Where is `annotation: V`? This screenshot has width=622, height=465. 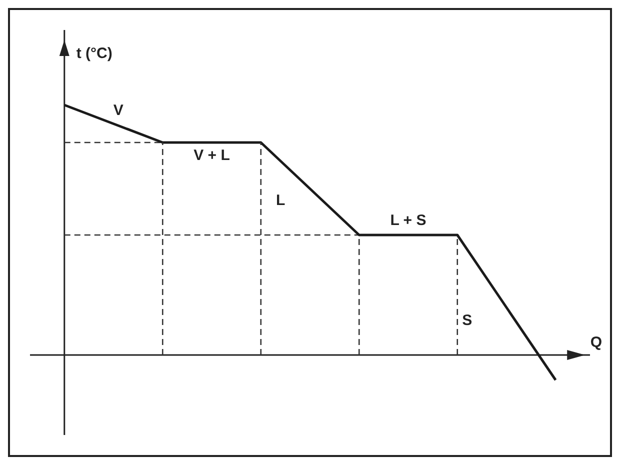 annotation: V is located at coordinates (118, 110).